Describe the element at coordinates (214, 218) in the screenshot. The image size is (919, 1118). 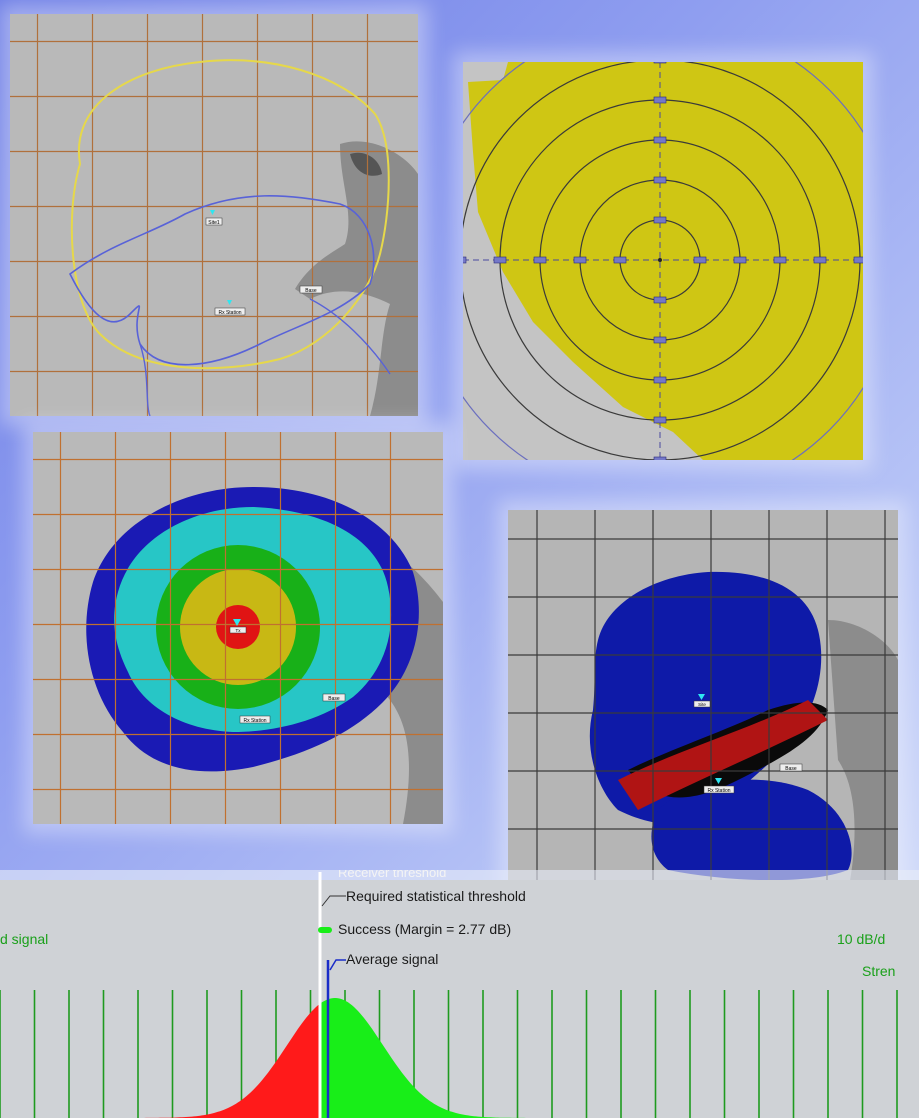
I see `site-marker: Site1` at that location.